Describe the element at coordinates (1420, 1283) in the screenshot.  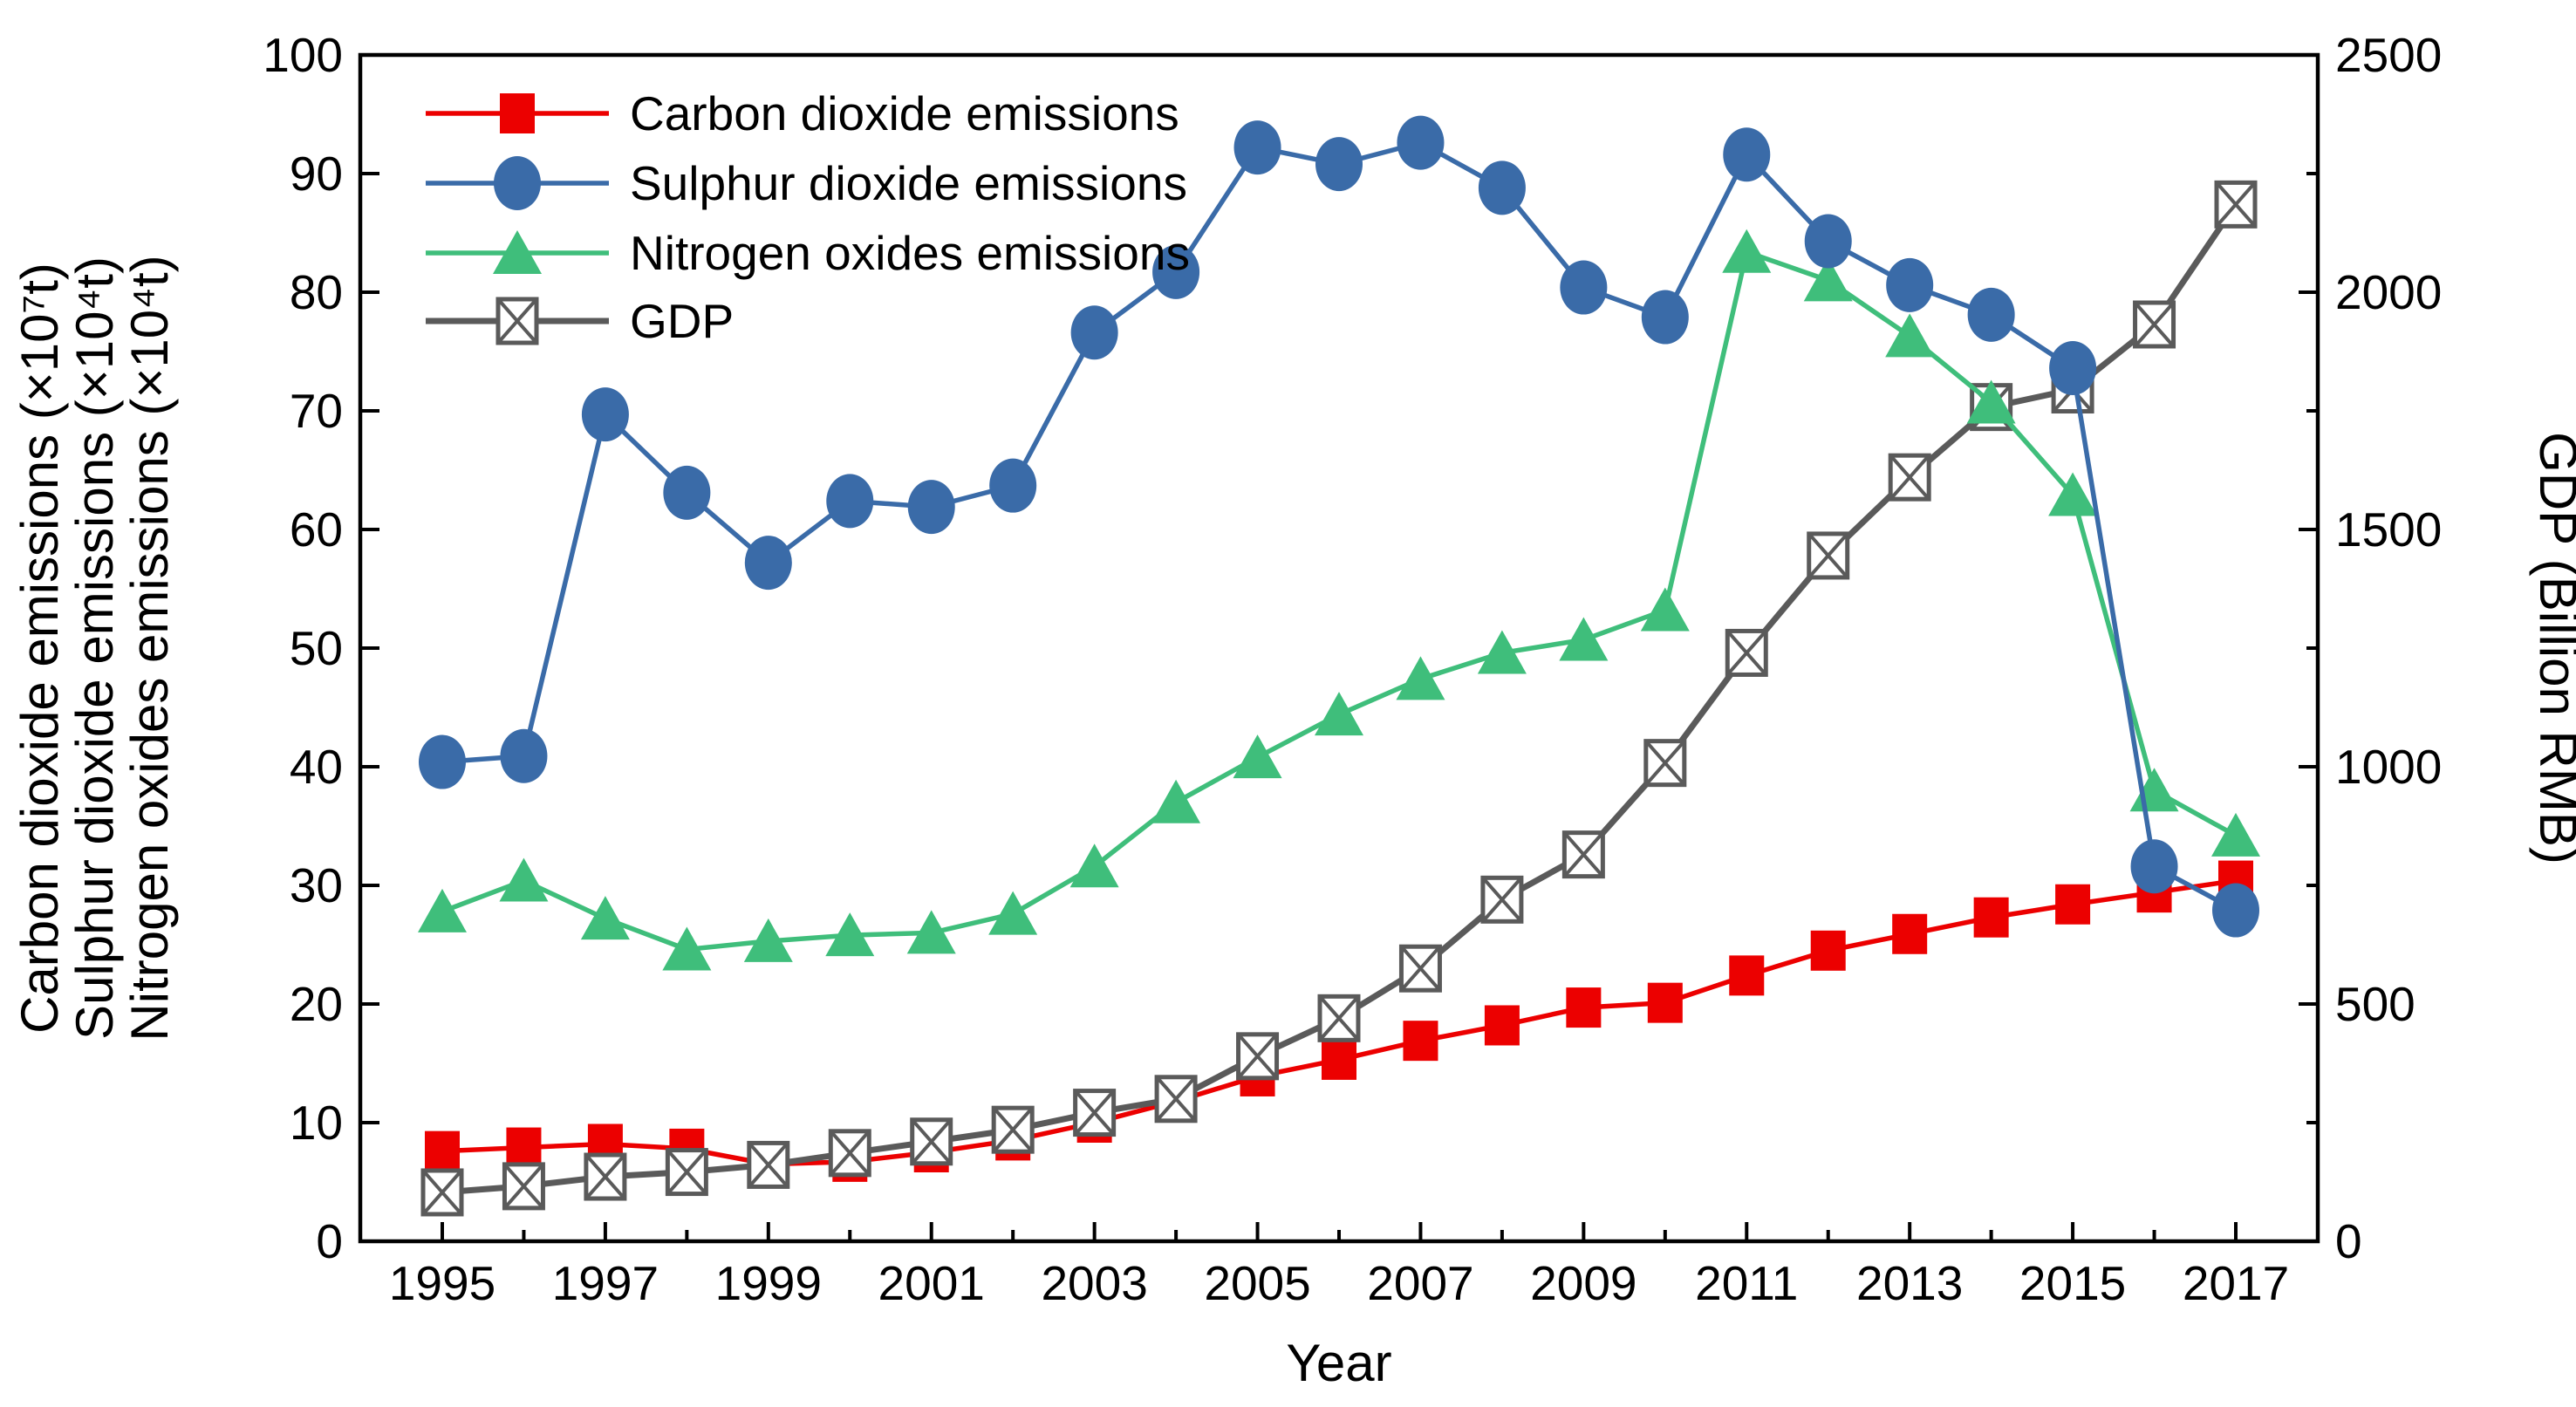
I see `x-tick-label: 2007` at that location.